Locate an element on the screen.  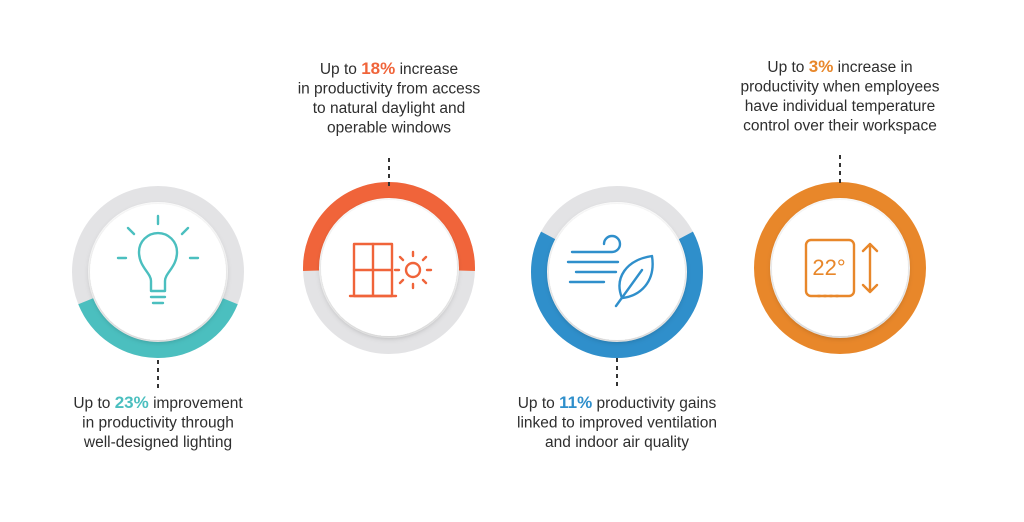
caption-text: productivity gains is located at coordinates (657, 403).